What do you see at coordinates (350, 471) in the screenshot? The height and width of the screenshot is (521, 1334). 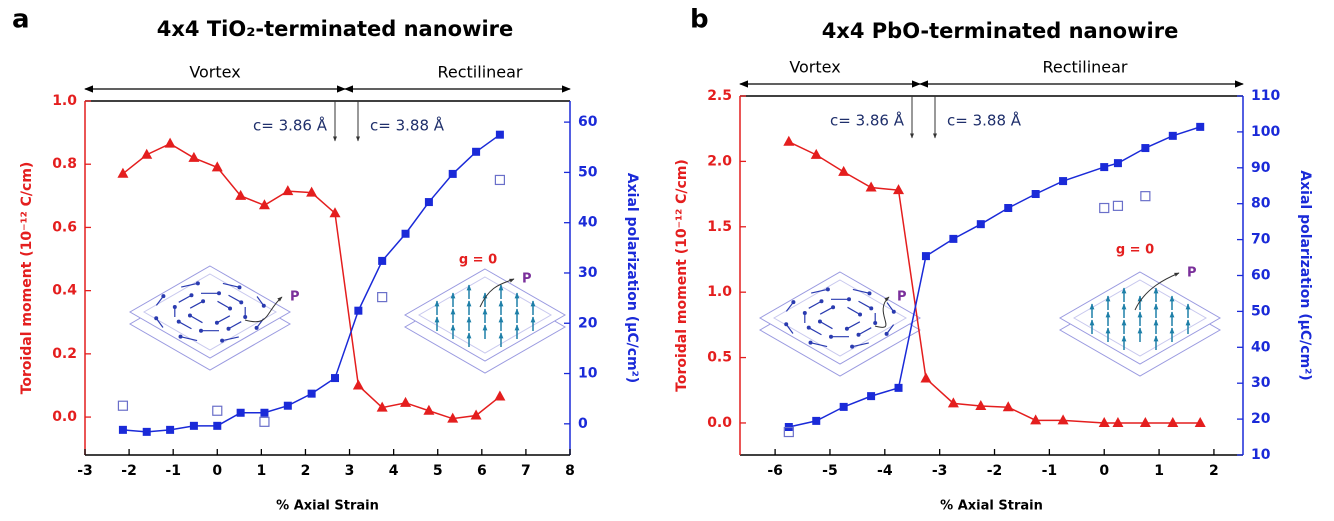 I see `x-tick-label: 3` at bounding box center [350, 471].